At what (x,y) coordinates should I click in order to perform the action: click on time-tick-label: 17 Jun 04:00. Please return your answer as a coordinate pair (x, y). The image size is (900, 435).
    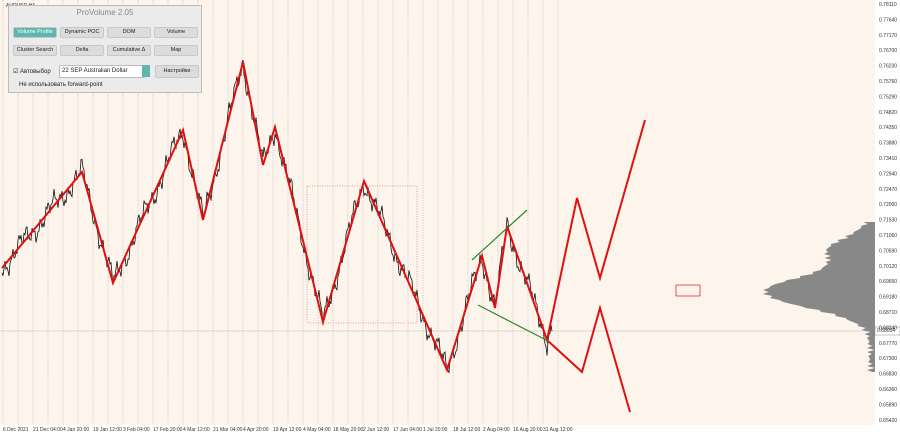
    Looking at the image, I should click on (407, 430).